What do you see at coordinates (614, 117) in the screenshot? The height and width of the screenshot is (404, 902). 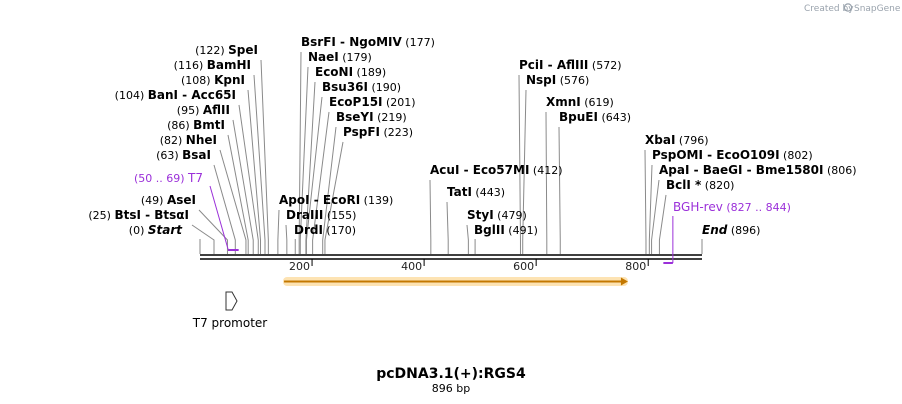 I see `site-pos-bpuei: (643)` at bounding box center [614, 117].